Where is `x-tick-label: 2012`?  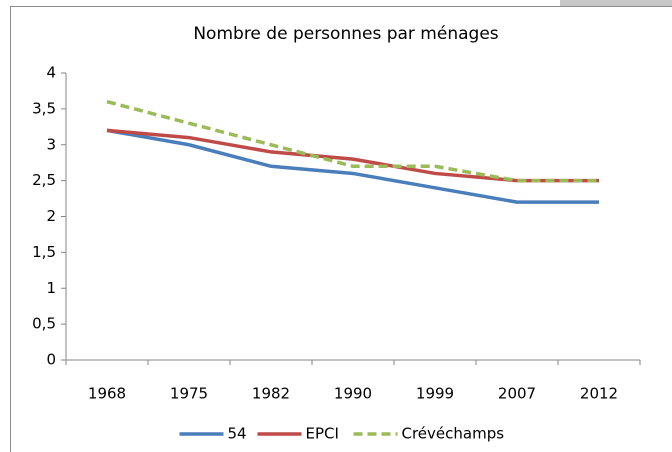
x-tick-label: 2012 is located at coordinates (599, 394).